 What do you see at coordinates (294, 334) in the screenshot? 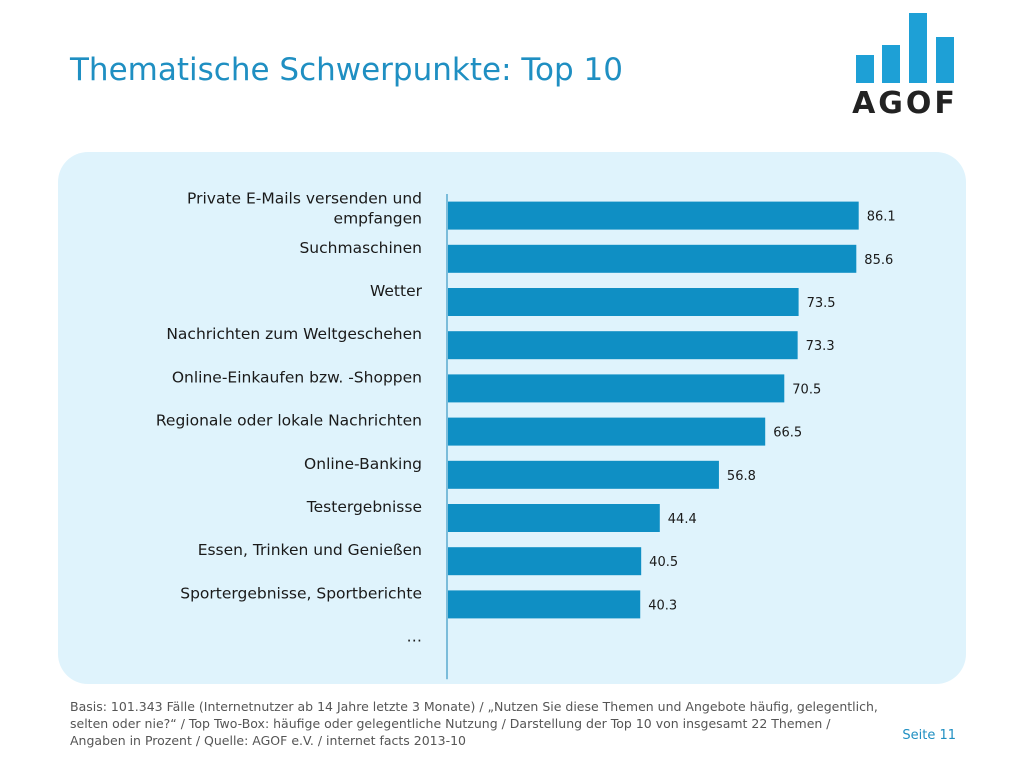
I see `category-label: Nachrichten zum Weltgeschehen` at bounding box center [294, 334].